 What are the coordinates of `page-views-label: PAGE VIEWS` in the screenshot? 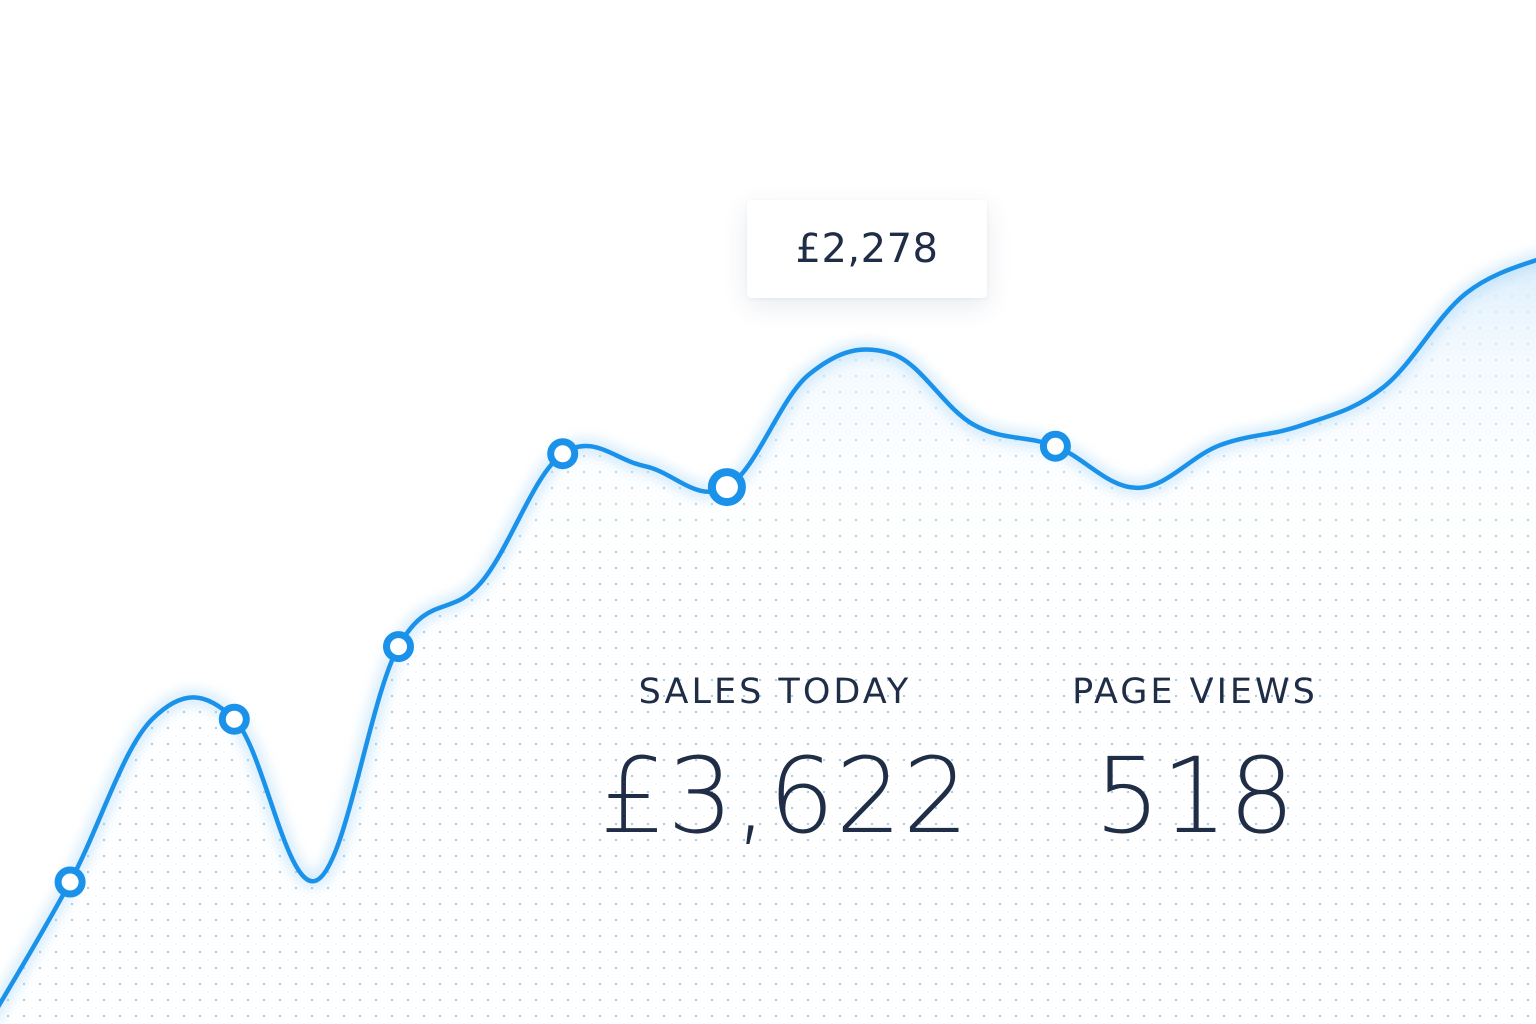 It's located at (1195, 692).